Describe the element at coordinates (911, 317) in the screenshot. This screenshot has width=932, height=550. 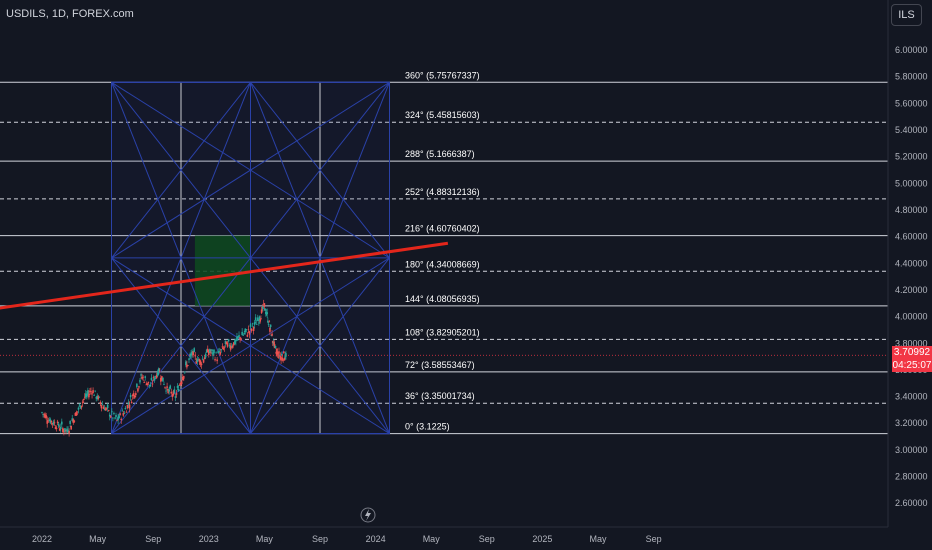
I see `price-tick-label: 4.00000` at that location.